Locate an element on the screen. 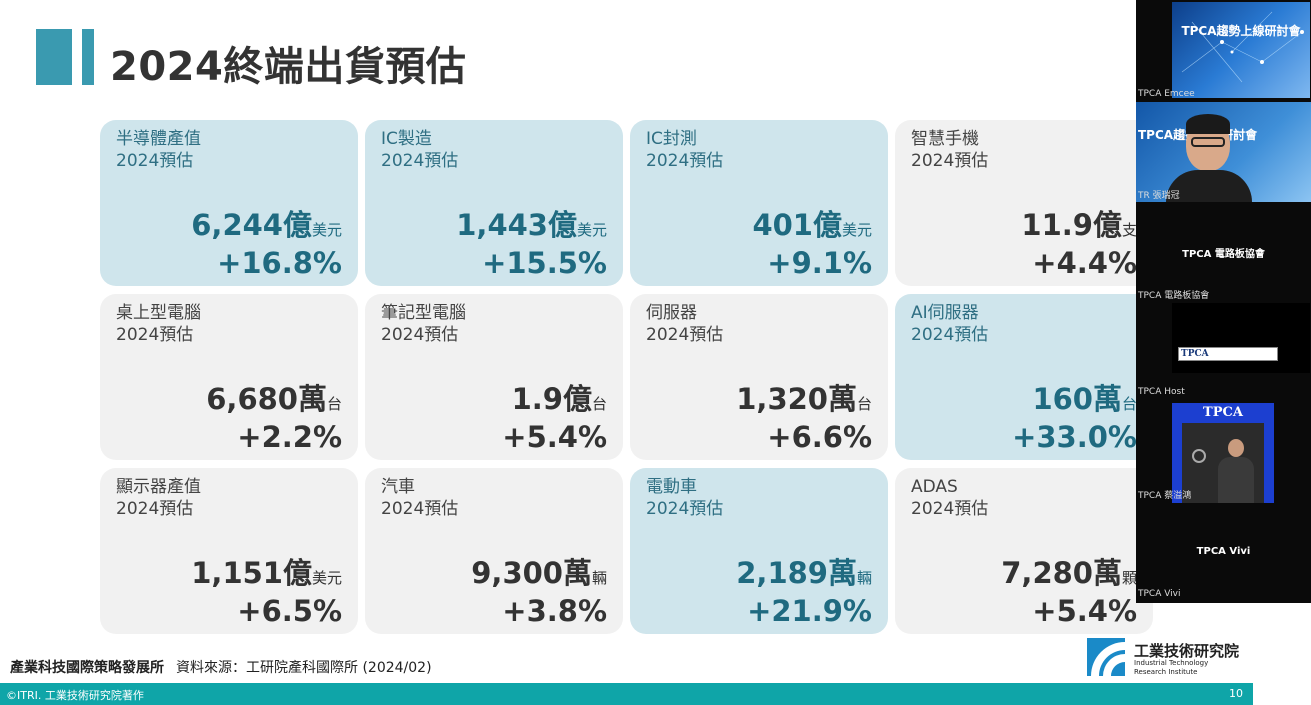  tile-banner: TPCA趨勢上線研討會 is located at coordinates (1241, 31).